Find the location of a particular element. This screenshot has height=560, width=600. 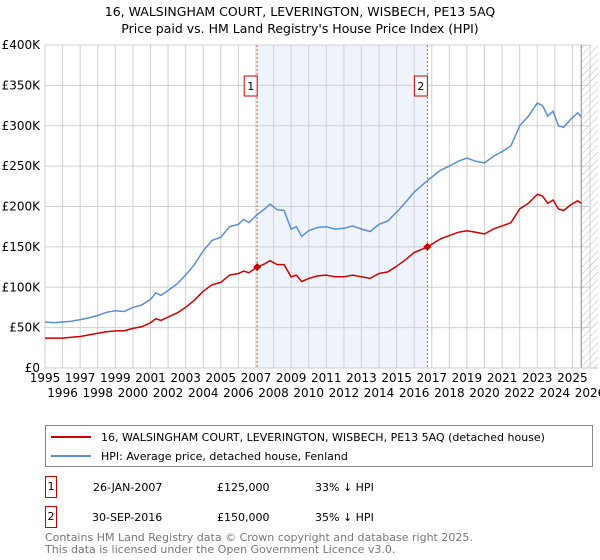

sale-label: 2 is located at coordinates (420, 86).